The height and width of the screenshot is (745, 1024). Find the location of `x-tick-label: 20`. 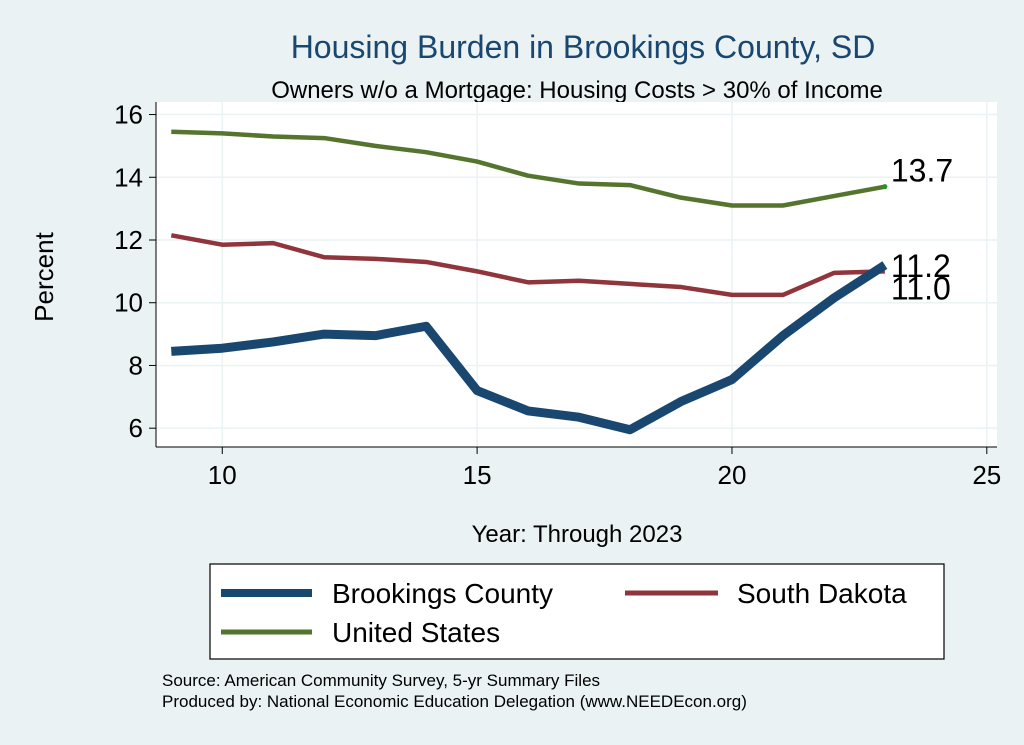

x-tick-label: 20 is located at coordinates (731, 475).